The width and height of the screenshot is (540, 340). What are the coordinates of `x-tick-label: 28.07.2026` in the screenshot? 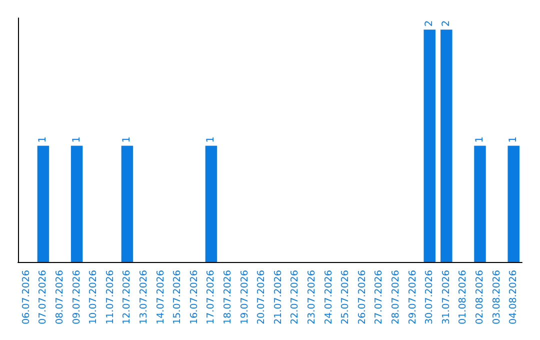 It's located at (396, 297).